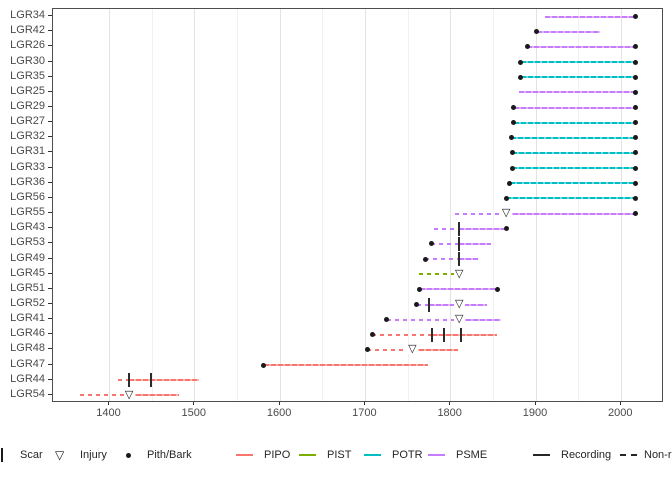 Image resolution: width=672 pixels, height=480 pixels. I want to click on y-axis-label: LGR47, so click(27, 363).